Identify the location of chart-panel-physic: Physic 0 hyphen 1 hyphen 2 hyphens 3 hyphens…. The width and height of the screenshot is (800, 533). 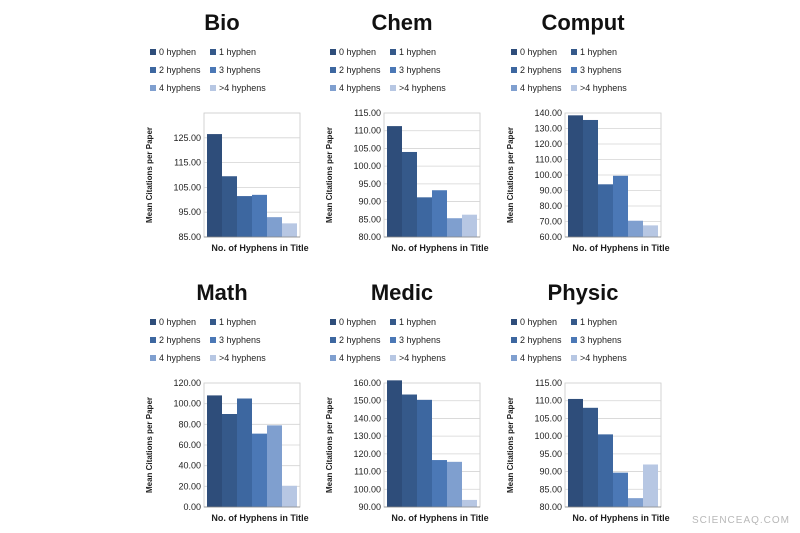
(583, 405).